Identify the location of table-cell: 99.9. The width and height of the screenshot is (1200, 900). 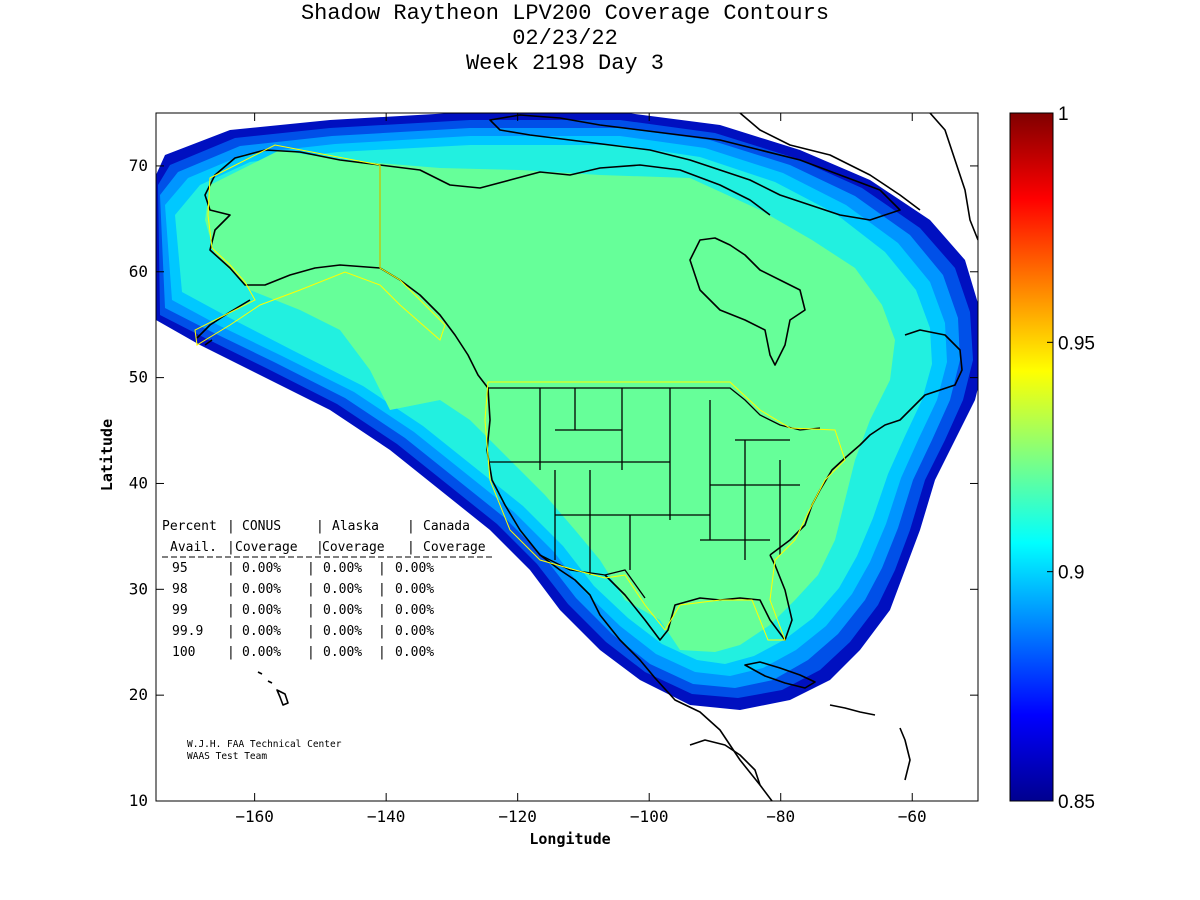
(187, 631).